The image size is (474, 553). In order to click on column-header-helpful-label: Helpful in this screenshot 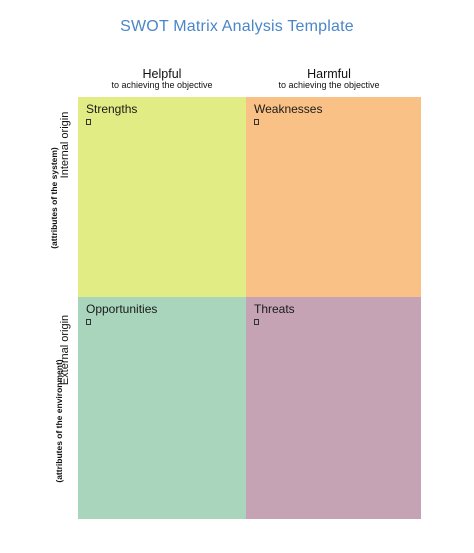, I will do `click(162, 74)`.